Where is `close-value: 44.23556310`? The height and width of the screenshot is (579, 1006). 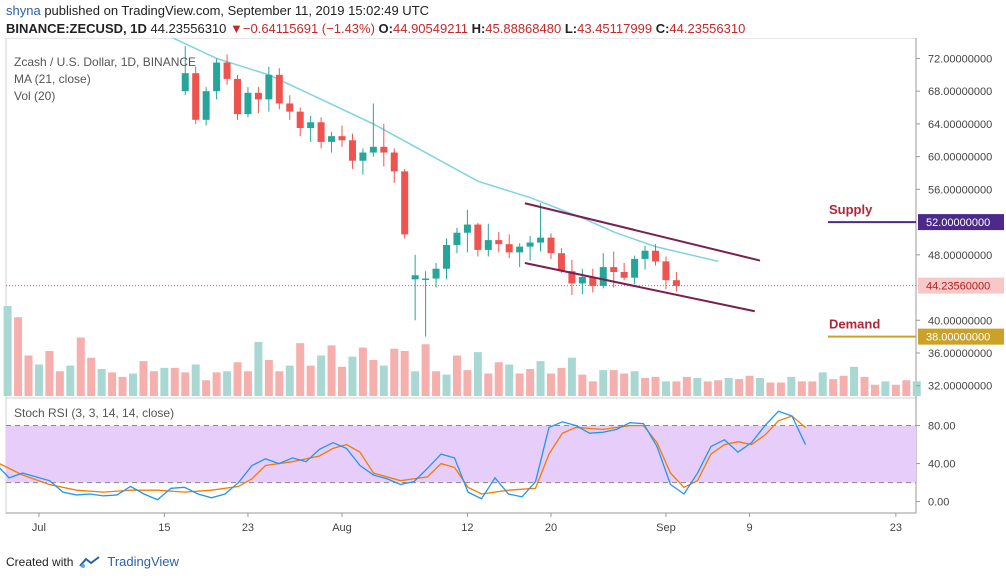
close-value: 44.23556310 is located at coordinates (707, 28).